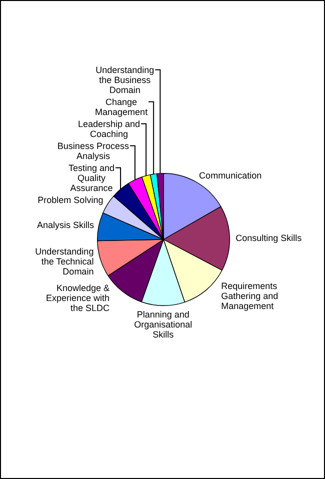 This screenshot has height=479, width=325. Describe the element at coordinates (78, 297) in the screenshot. I see `slice-label: Knowledge & Experience with the SLDC` at that location.